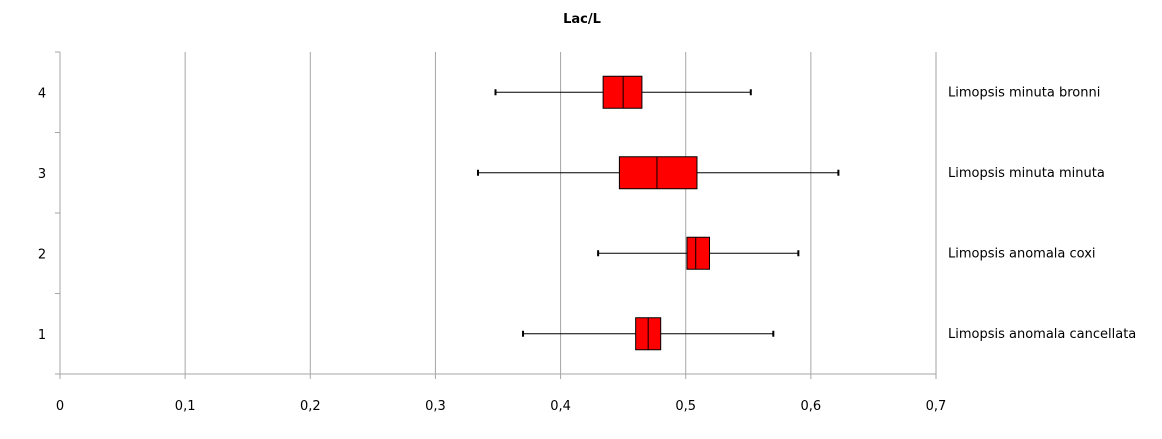  I want to click on series-label-3: Limopsis minuta minuta, so click(1026, 173).